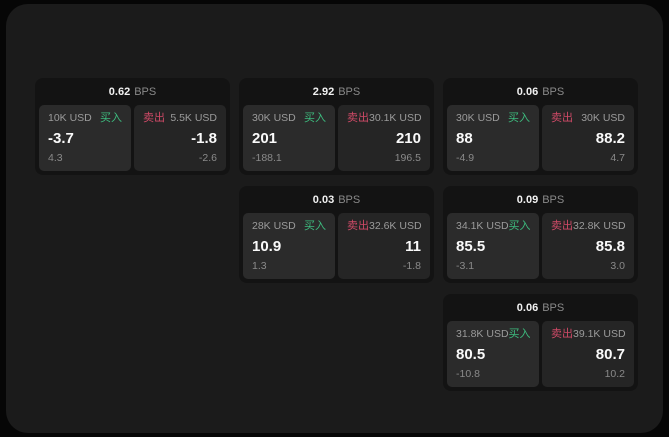 This screenshot has height=437, width=669. What do you see at coordinates (119, 91) in the screenshot?
I see `bps-value: 0.62` at bounding box center [119, 91].